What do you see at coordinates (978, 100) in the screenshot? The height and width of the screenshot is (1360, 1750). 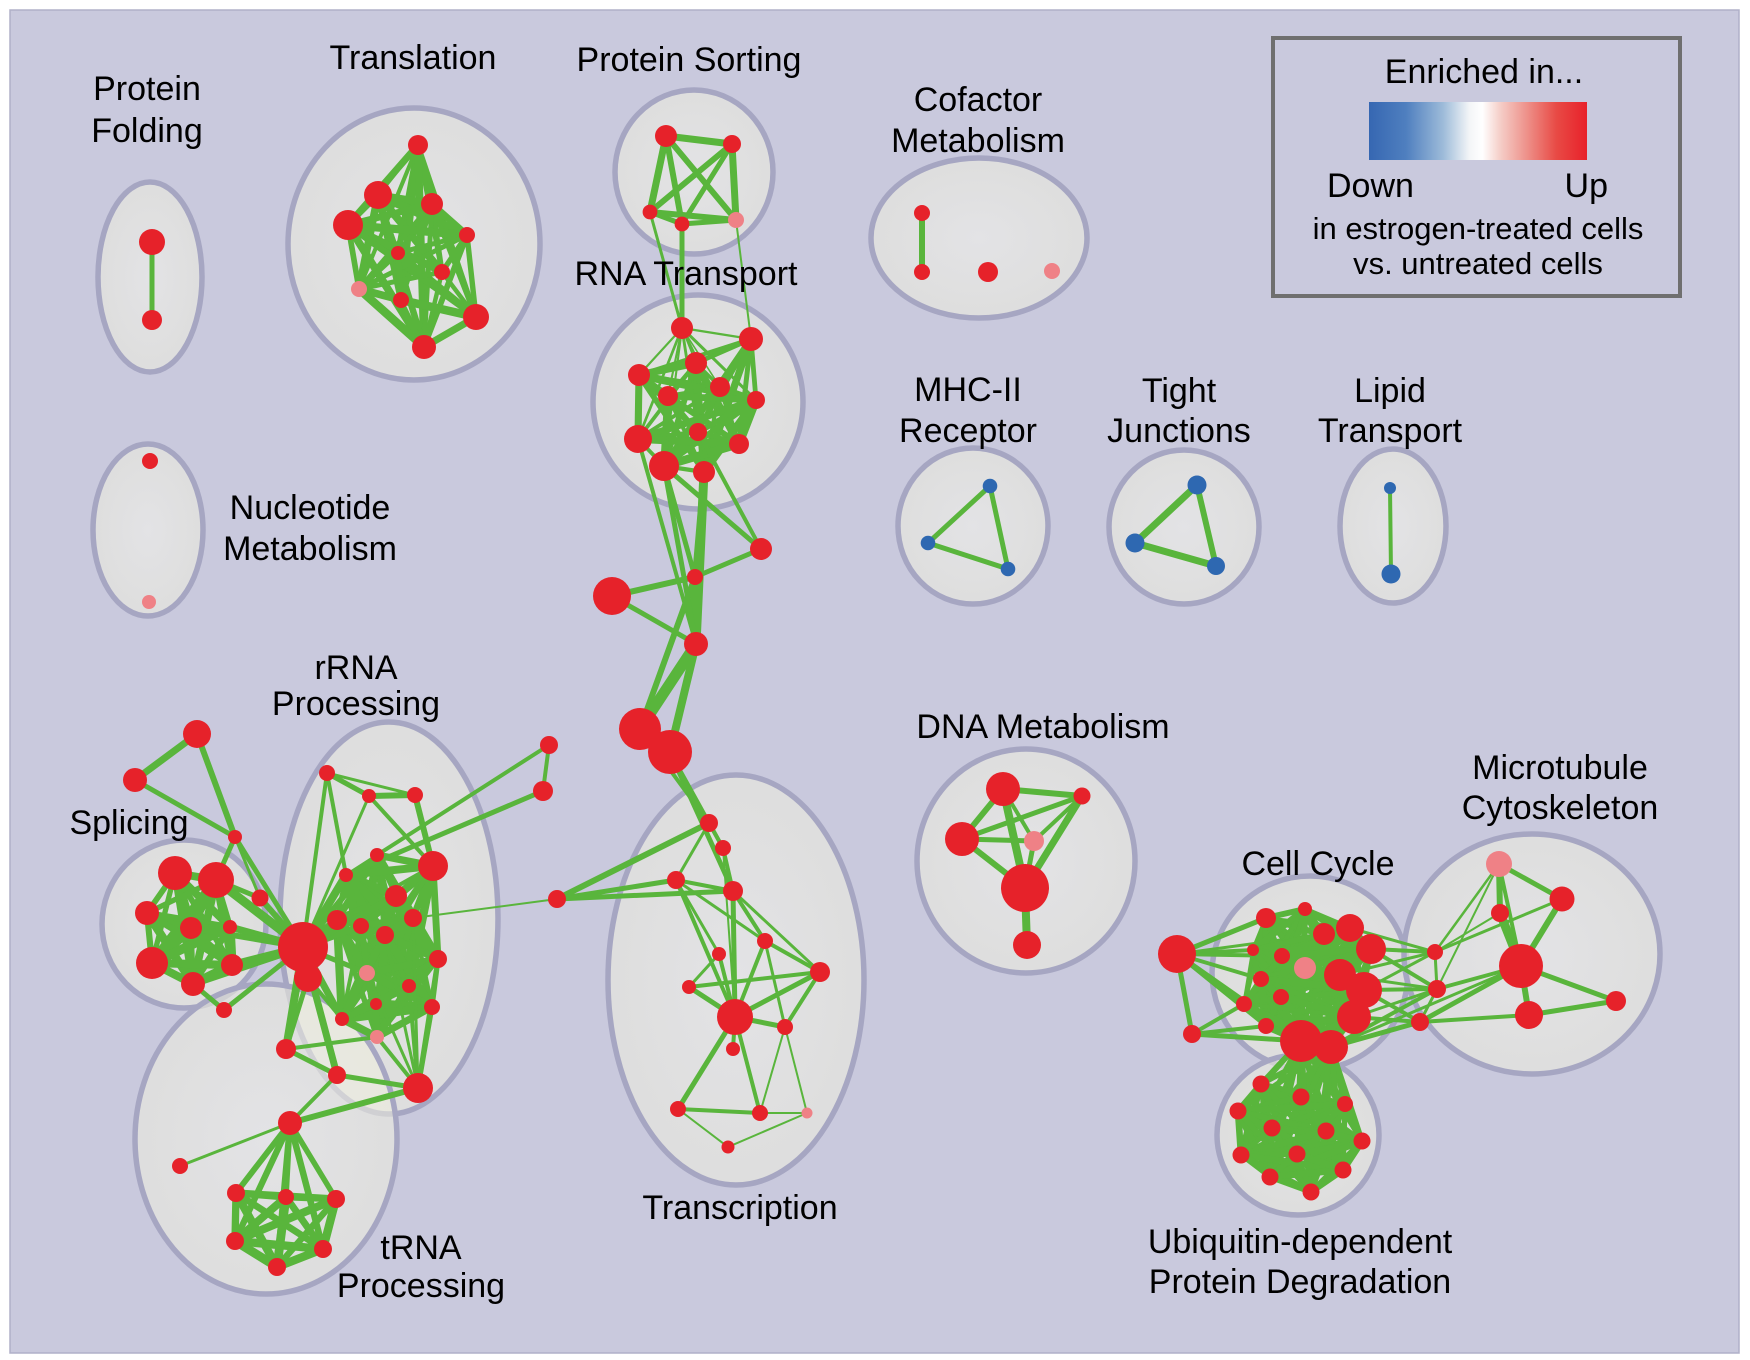 I see `svg-text: Cofactor` at bounding box center [978, 100].